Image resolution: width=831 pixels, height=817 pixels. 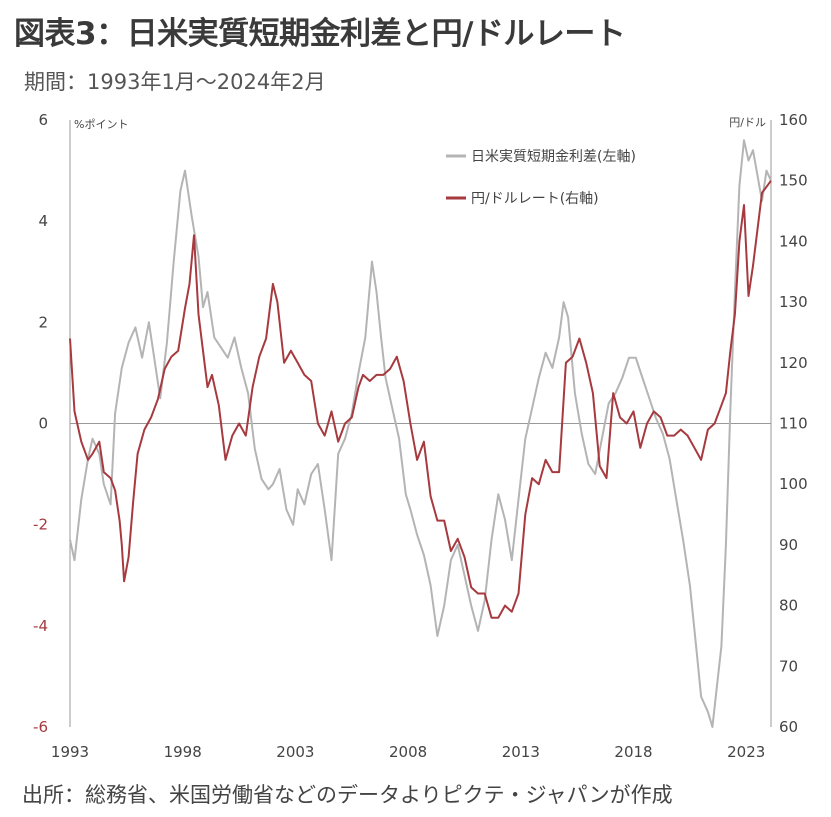 What do you see at coordinates (535, 199) in the screenshot?
I see `legend-label-usdjpy: 円/ドルレート(右軸)` at bounding box center [535, 199].